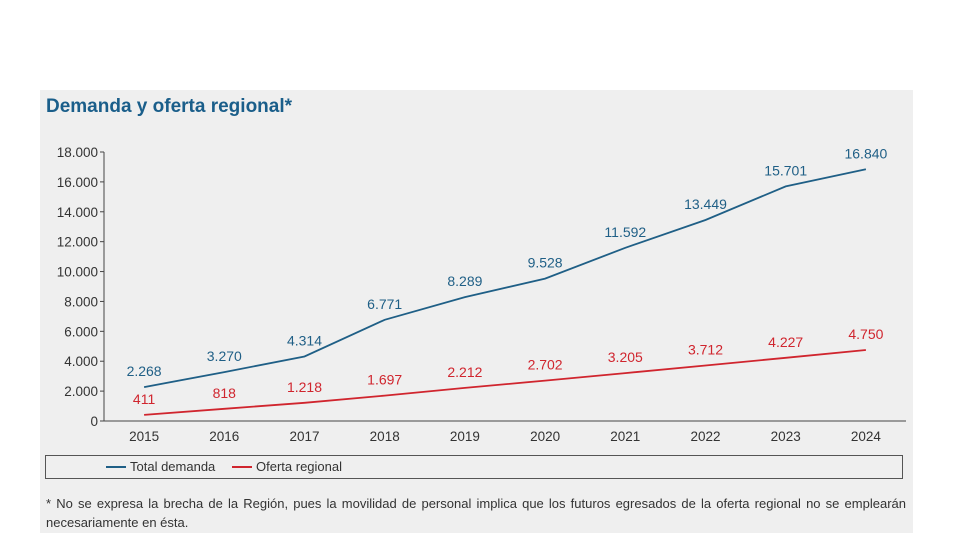 The height and width of the screenshot is (540, 960). I want to click on data-label-oferta: 3.712, so click(705, 350).